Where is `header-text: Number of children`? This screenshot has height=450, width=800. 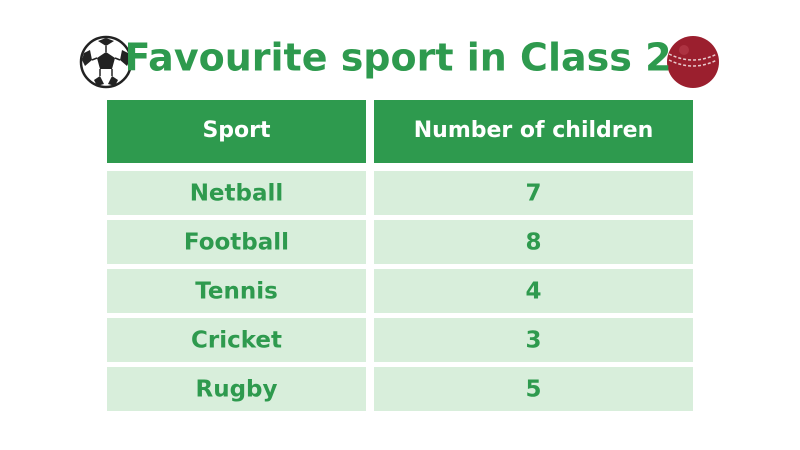 header-text: Number of children is located at coordinates (534, 130).